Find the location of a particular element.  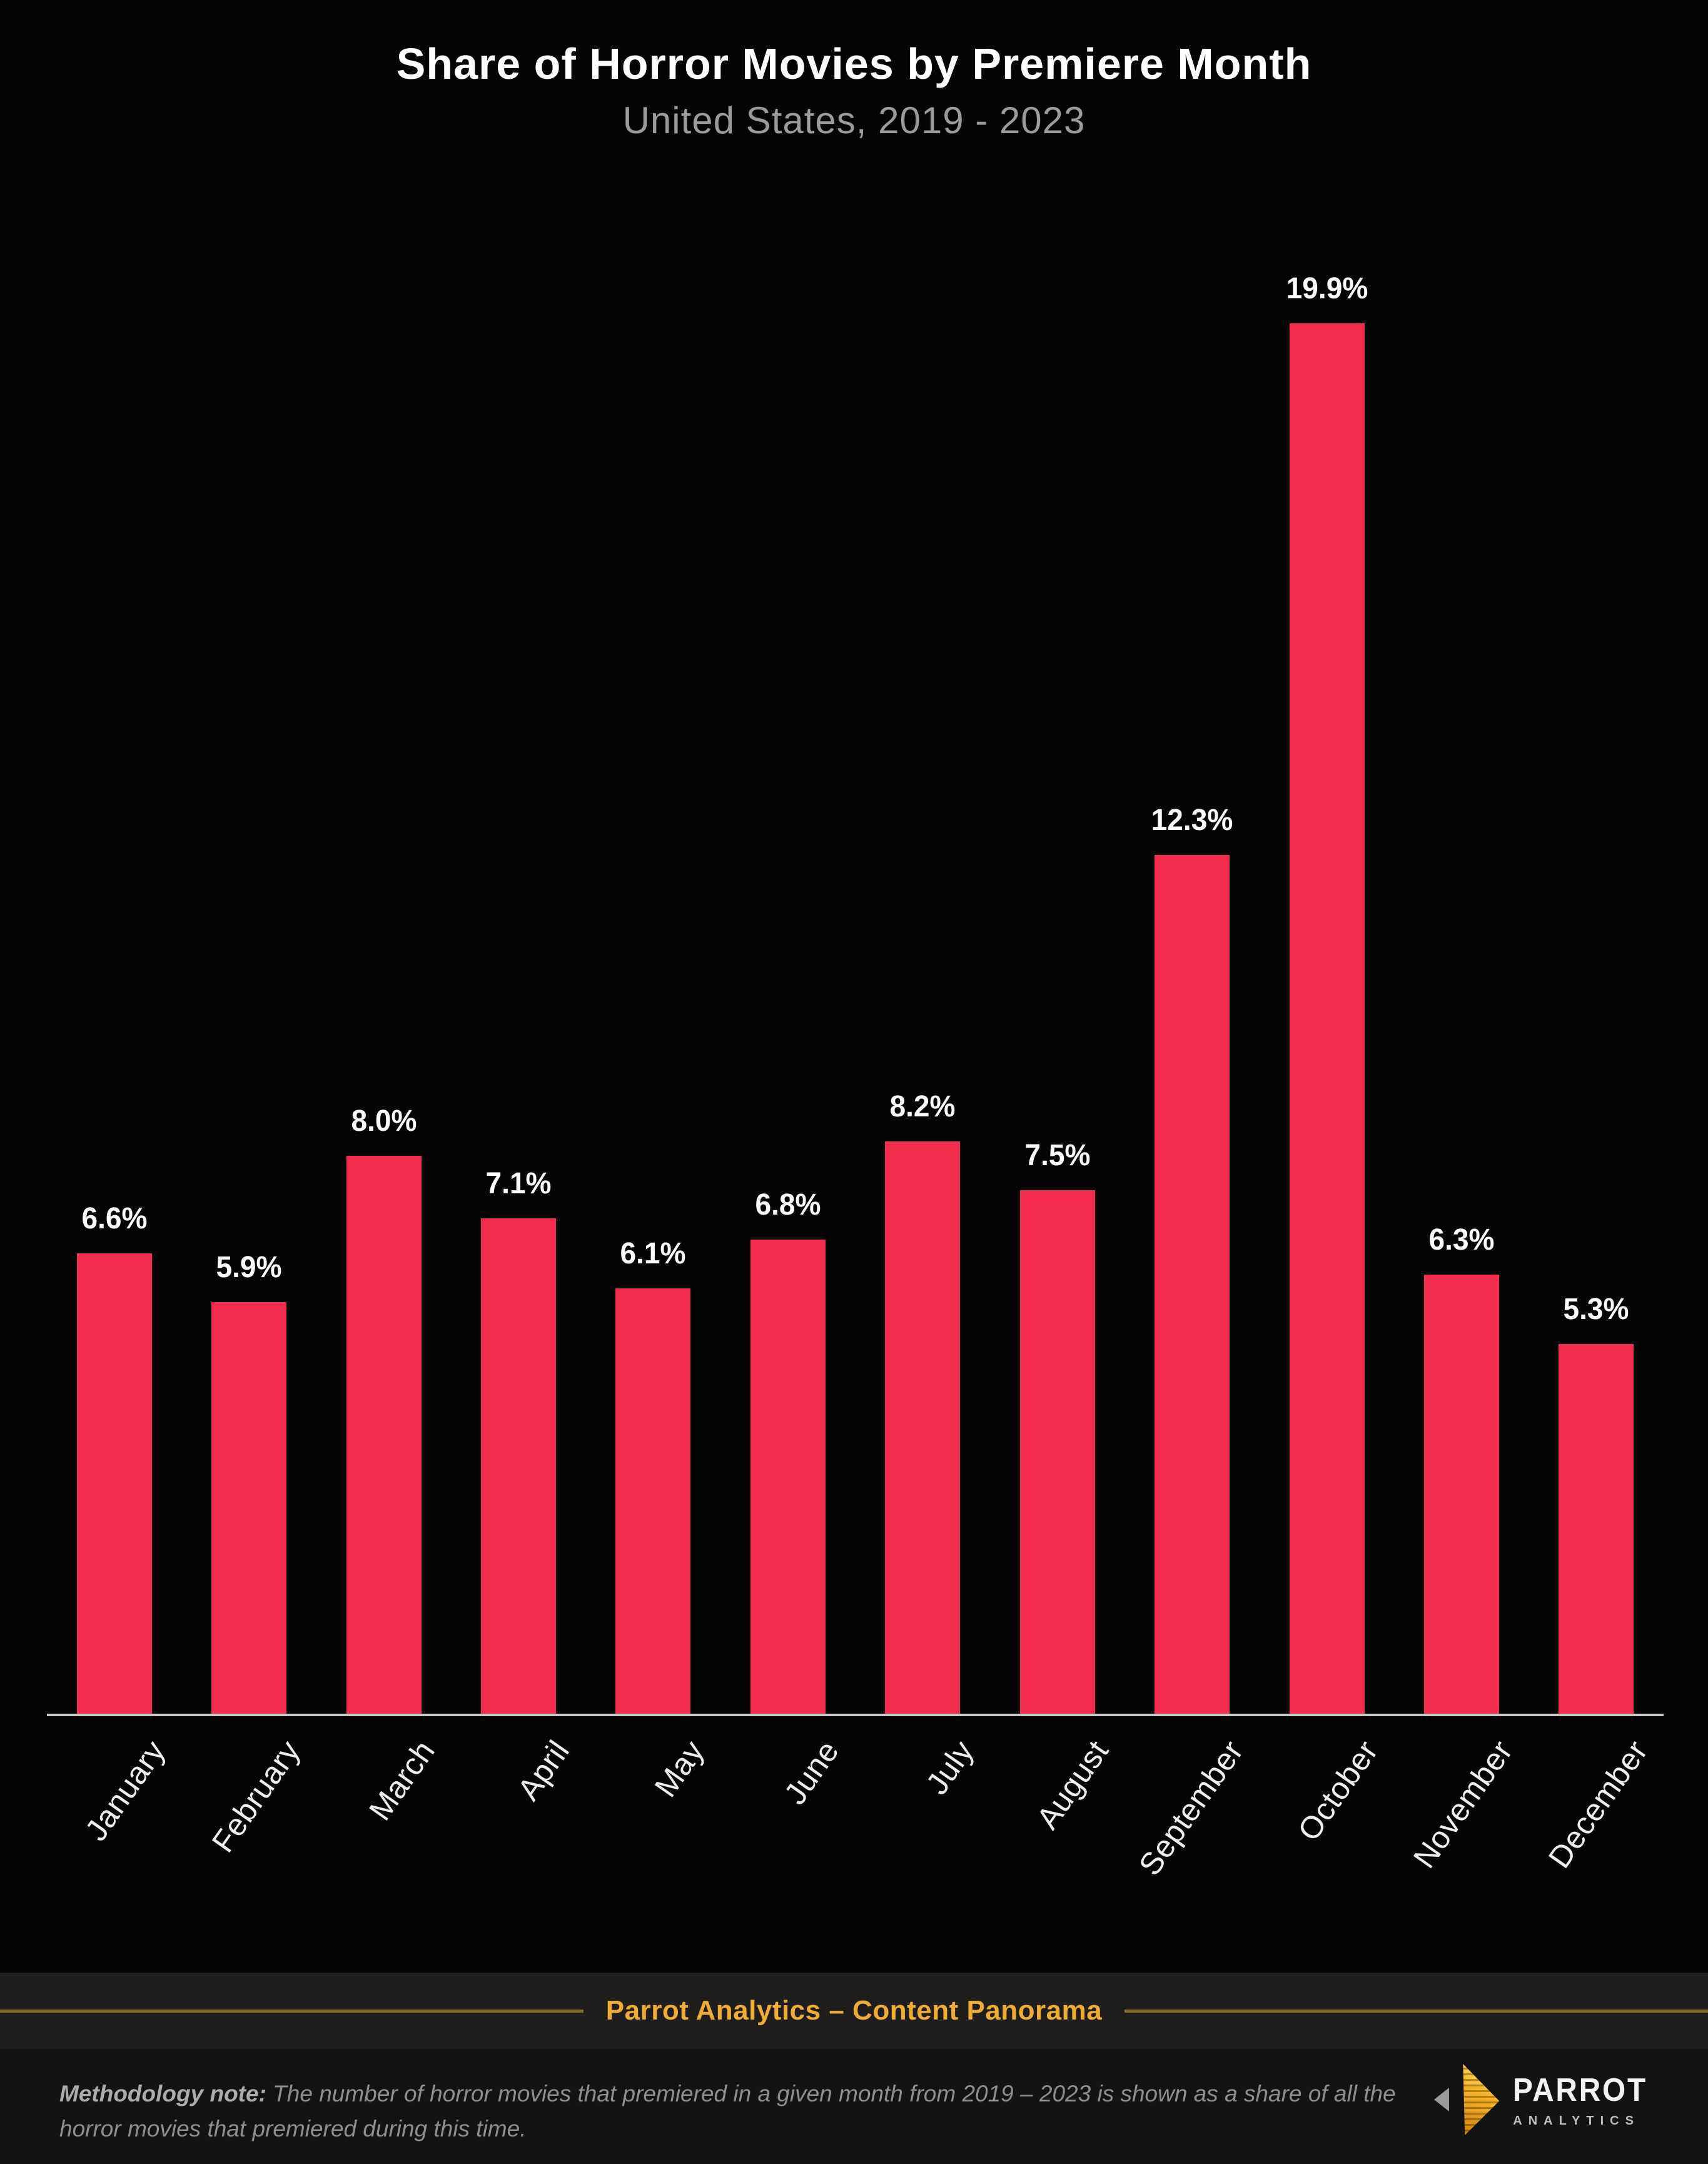

bar-july is located at coordinates (923, 1428).